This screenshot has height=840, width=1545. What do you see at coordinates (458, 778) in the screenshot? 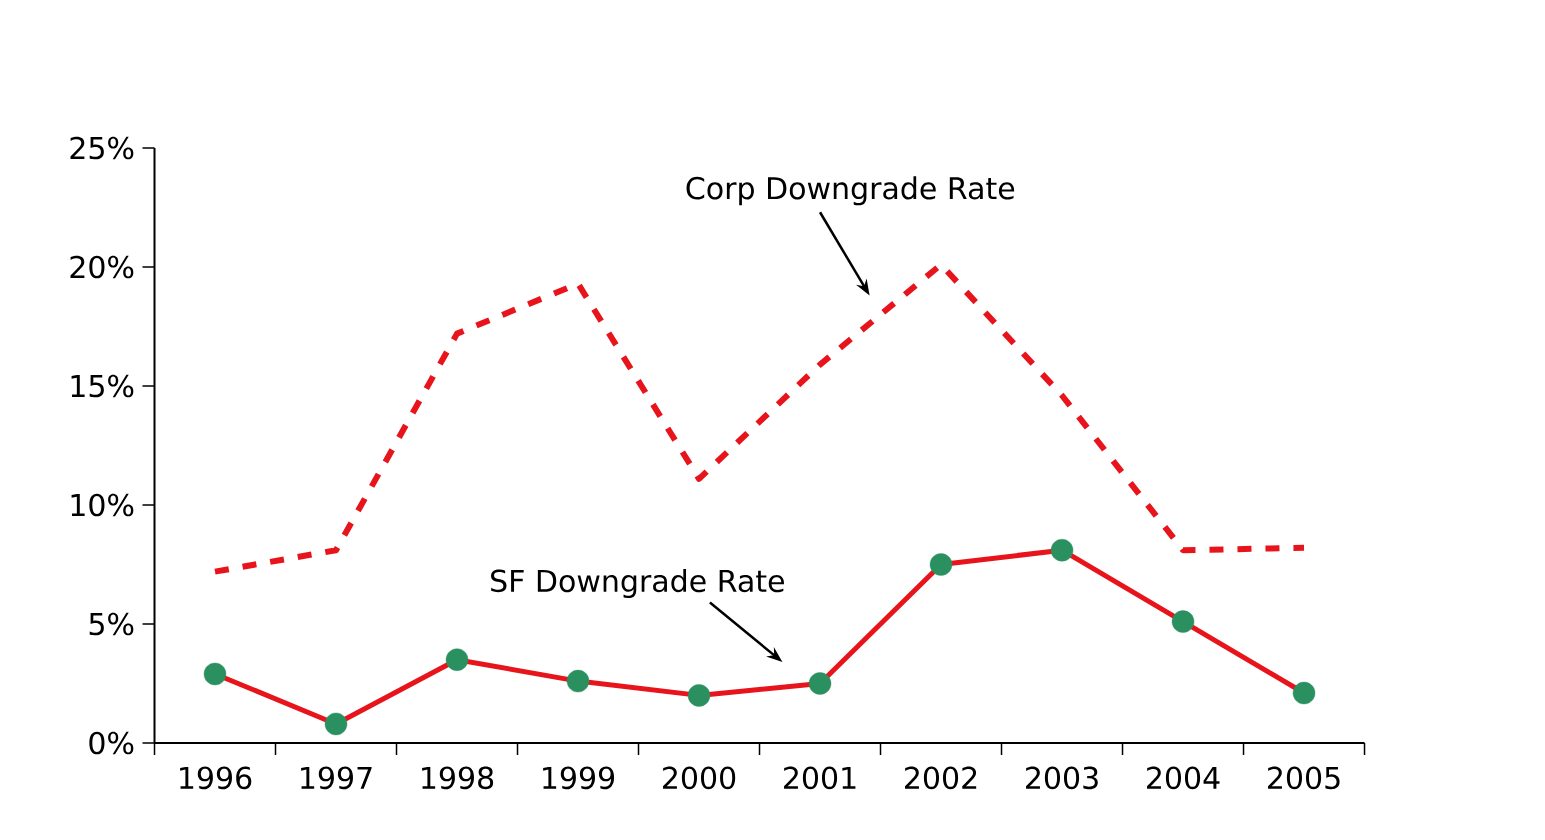
I see `x-tick-label: 1998` at bounding box center [458, 778].